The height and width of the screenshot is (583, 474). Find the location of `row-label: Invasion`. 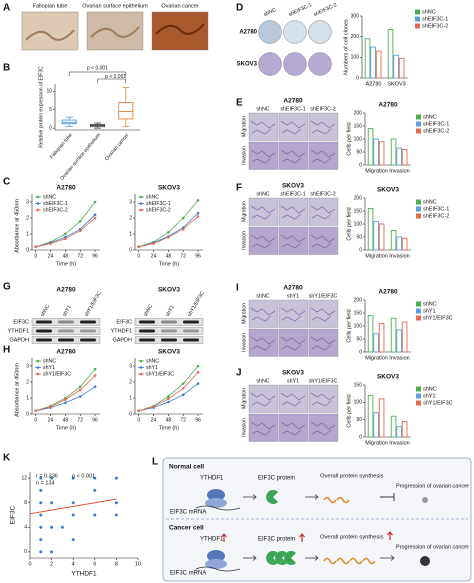

row-label: Invasion is located at coordinates (244, 240).